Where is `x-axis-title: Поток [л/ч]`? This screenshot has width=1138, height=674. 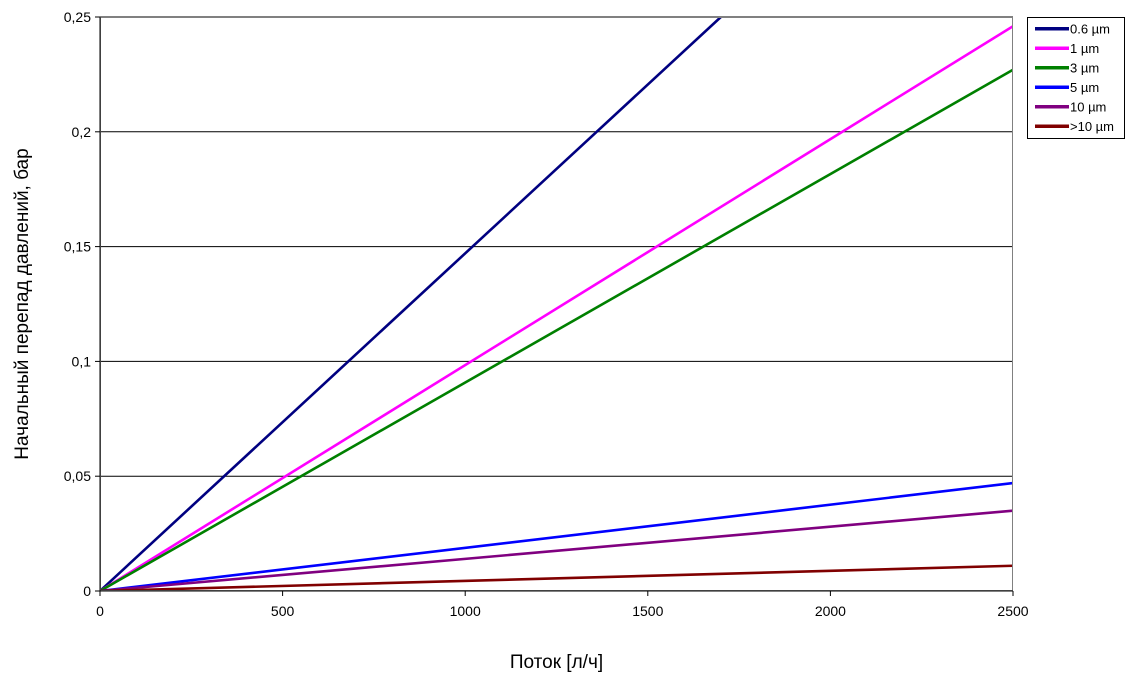 x-axis-title: Поток [л/ч] is located at coordinates (556, 662).